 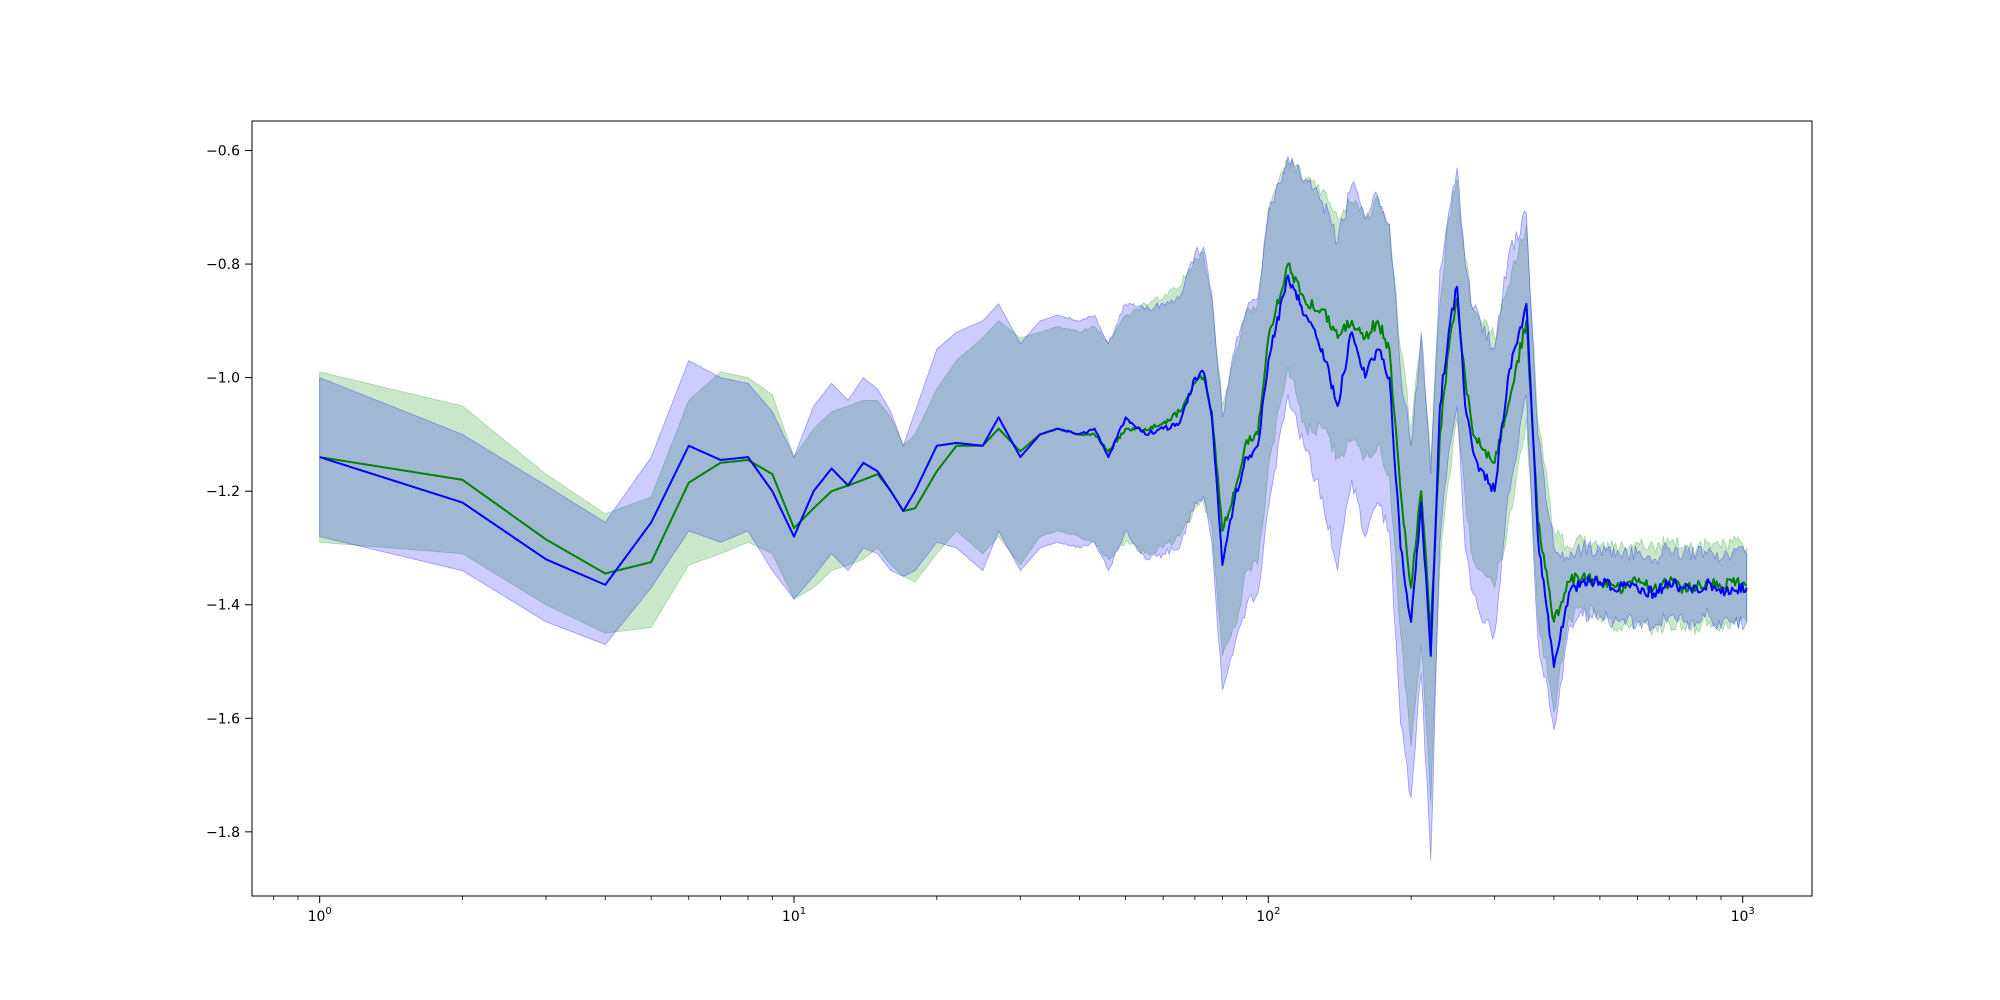 I want to click on x-tick-label: 10², so click(x=1268, y=915).